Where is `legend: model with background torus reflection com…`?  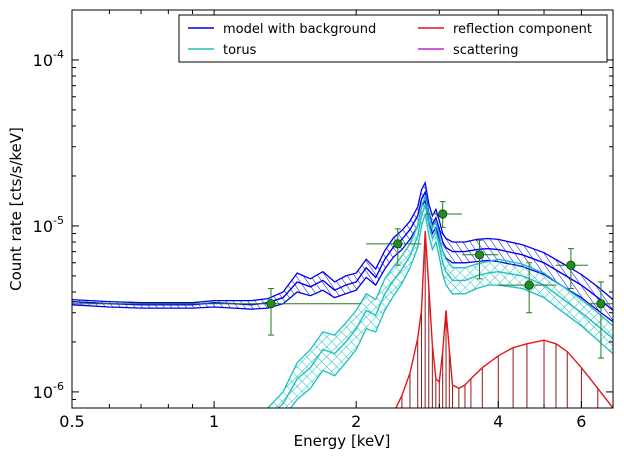
legend: model with background torus reflection com… is located at coordinates (393, 38).